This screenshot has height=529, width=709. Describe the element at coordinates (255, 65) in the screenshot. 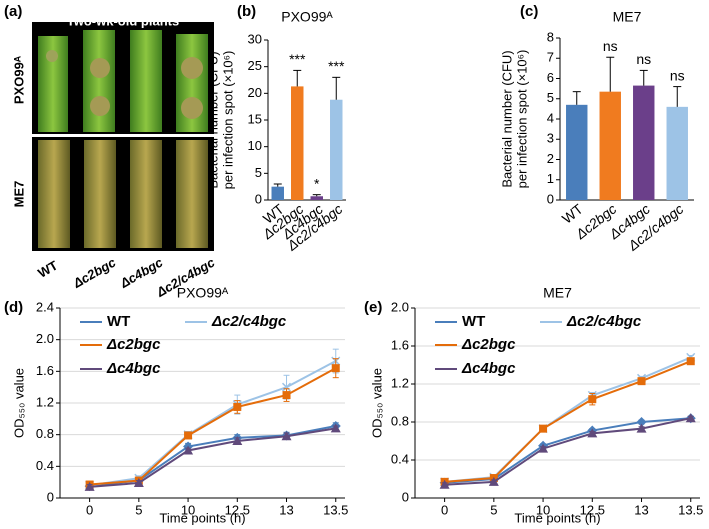

I see `y-tick-label: 25` at that location.